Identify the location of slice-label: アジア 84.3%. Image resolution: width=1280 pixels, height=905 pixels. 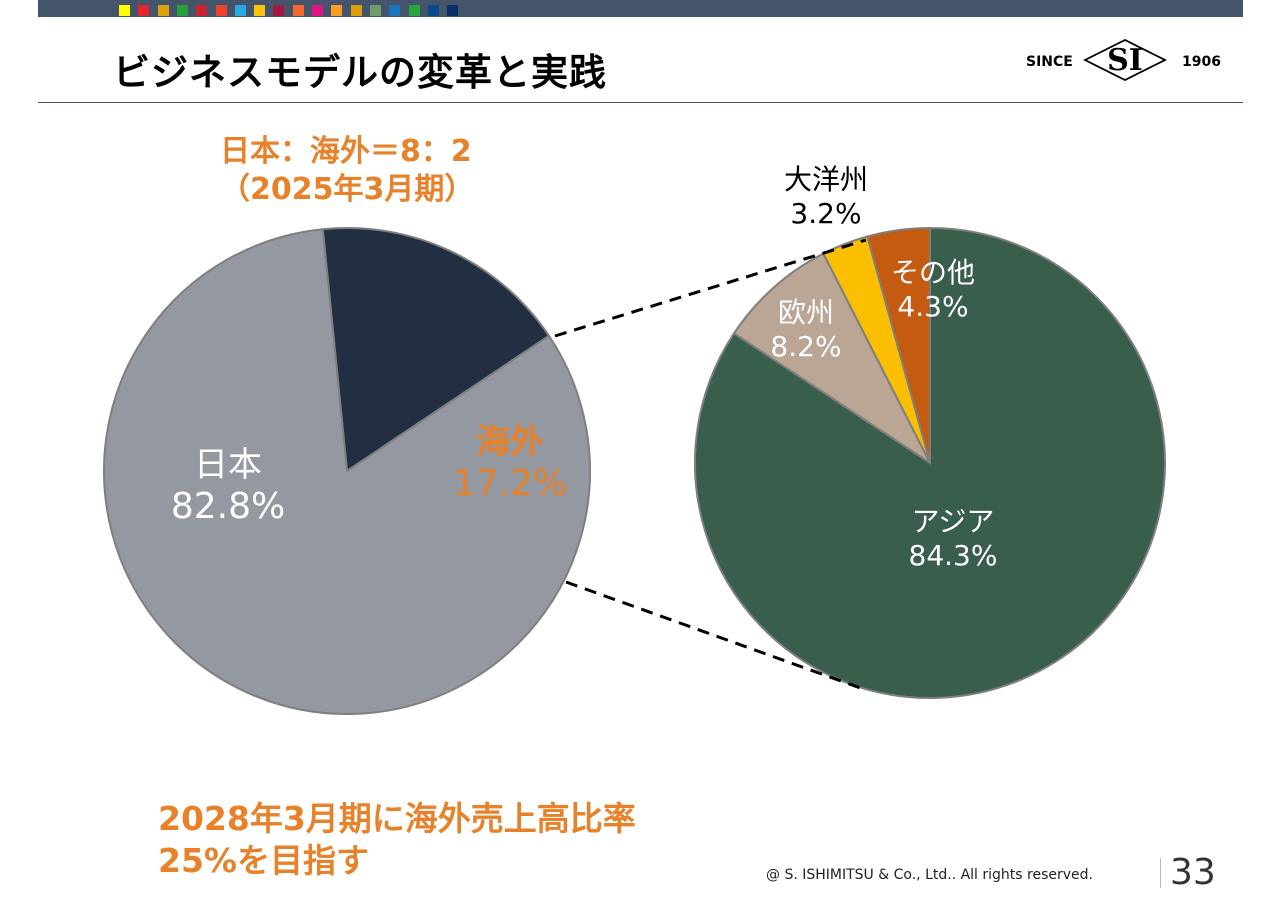
(953, 539).